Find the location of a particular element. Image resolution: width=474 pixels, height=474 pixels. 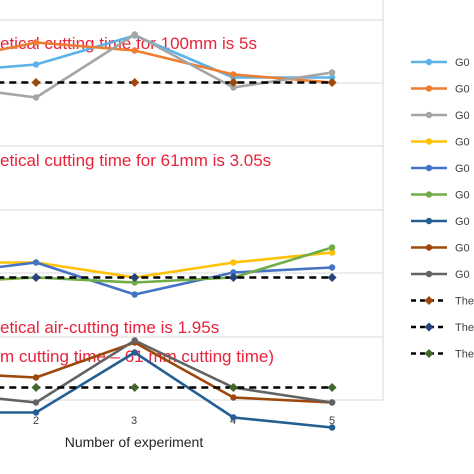

annotation-61mm: etical cutting time for 61mm is 3.05s is located at coordinates (135, 160).